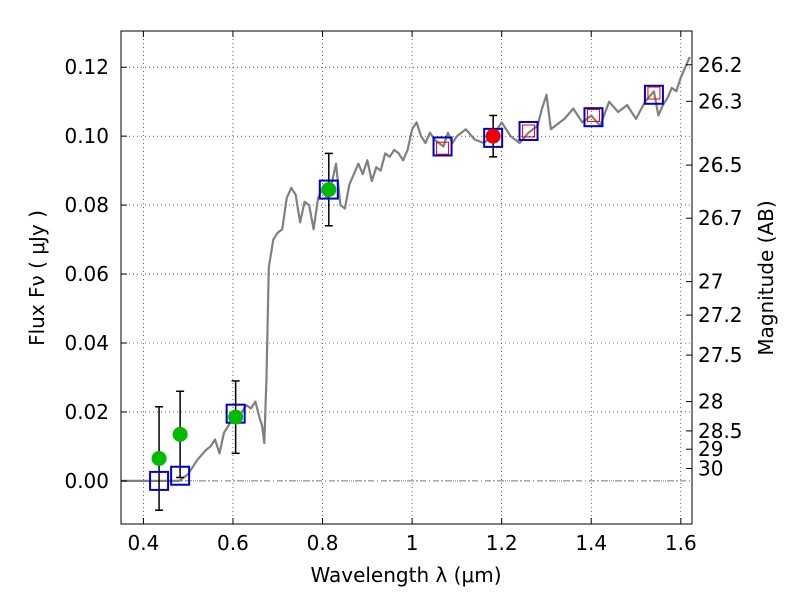  Describe the element at coordinates (681, 543) in the screenshot. I see `x-tick-label: 1.6` at that location.